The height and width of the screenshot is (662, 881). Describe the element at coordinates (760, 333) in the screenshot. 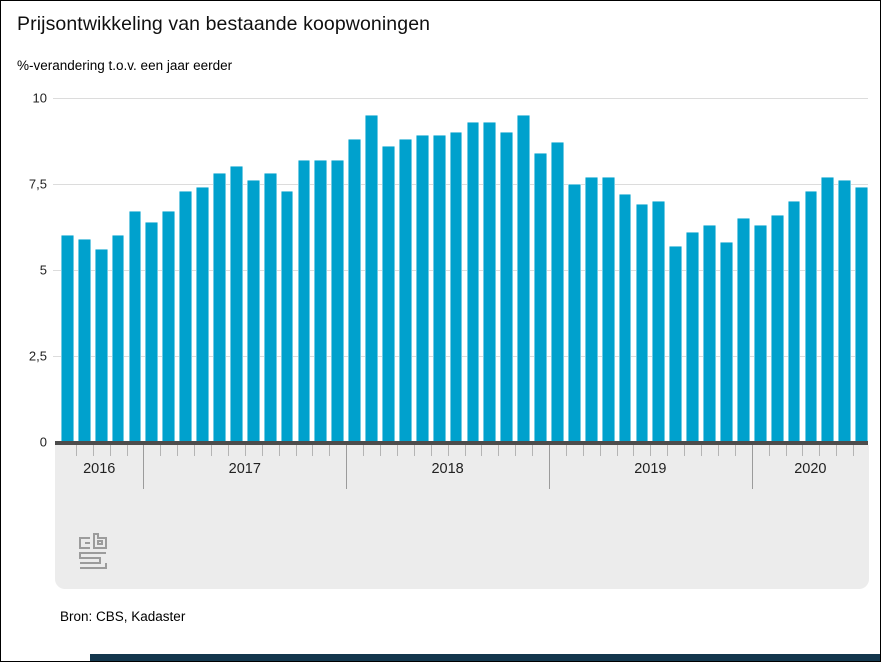

I see `bar-2020-jan` at that location.